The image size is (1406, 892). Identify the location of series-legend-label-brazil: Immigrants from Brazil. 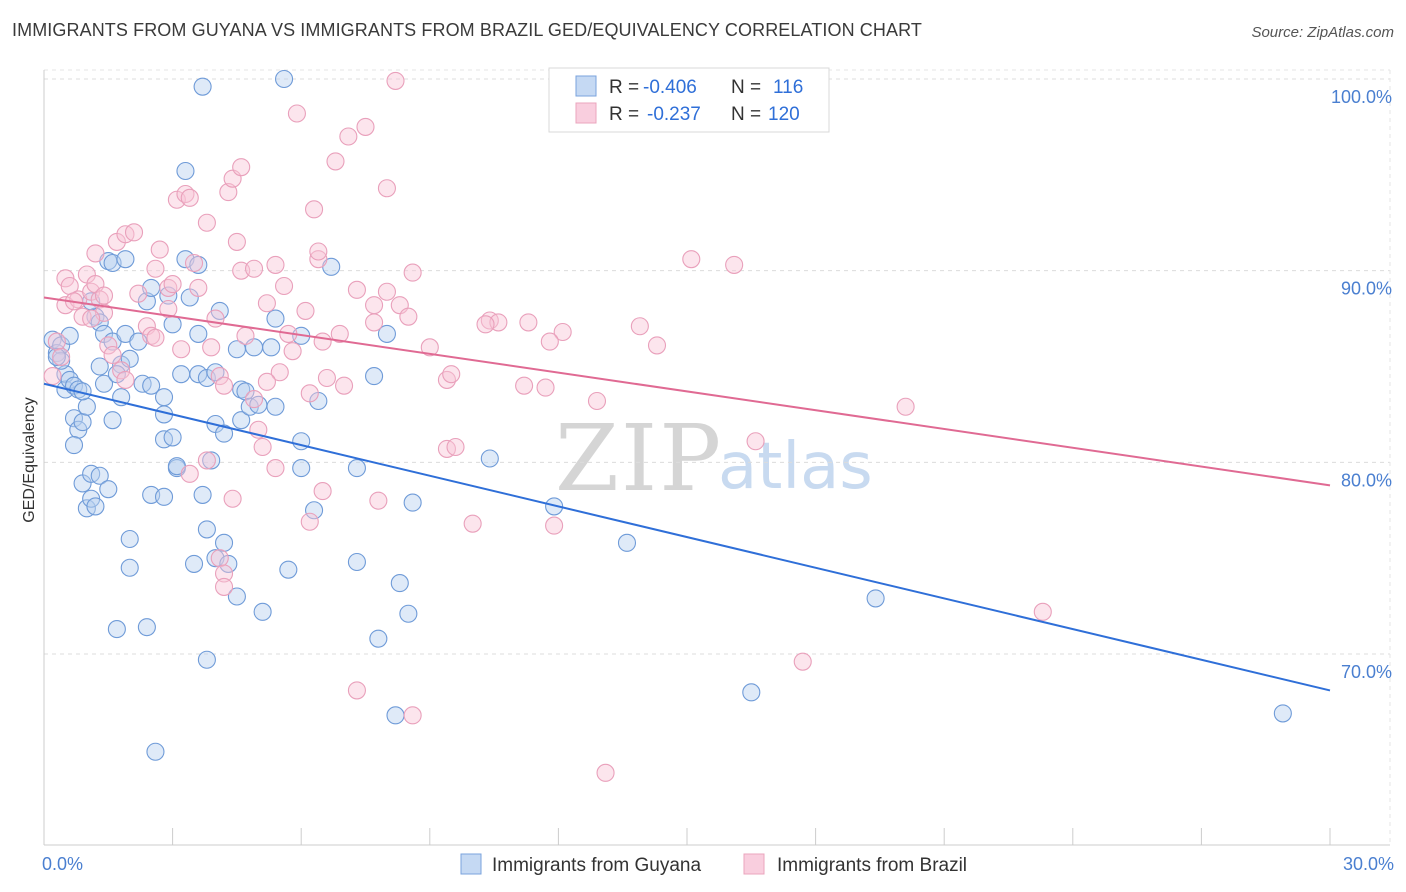
(872, 865).